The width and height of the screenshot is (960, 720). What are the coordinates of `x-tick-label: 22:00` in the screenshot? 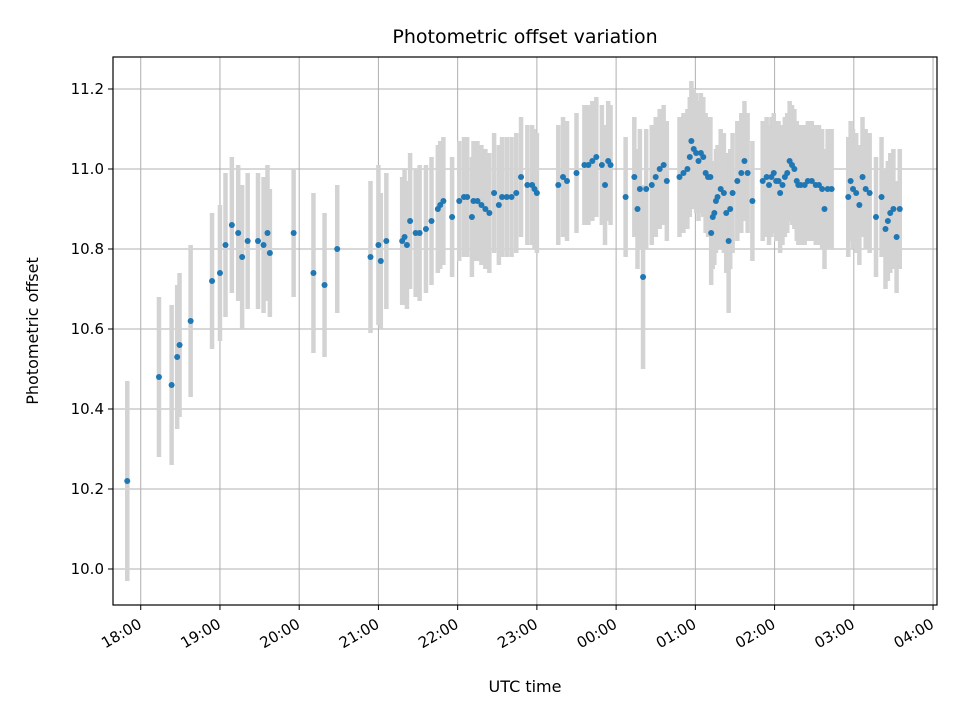 It's located at (438, 633).